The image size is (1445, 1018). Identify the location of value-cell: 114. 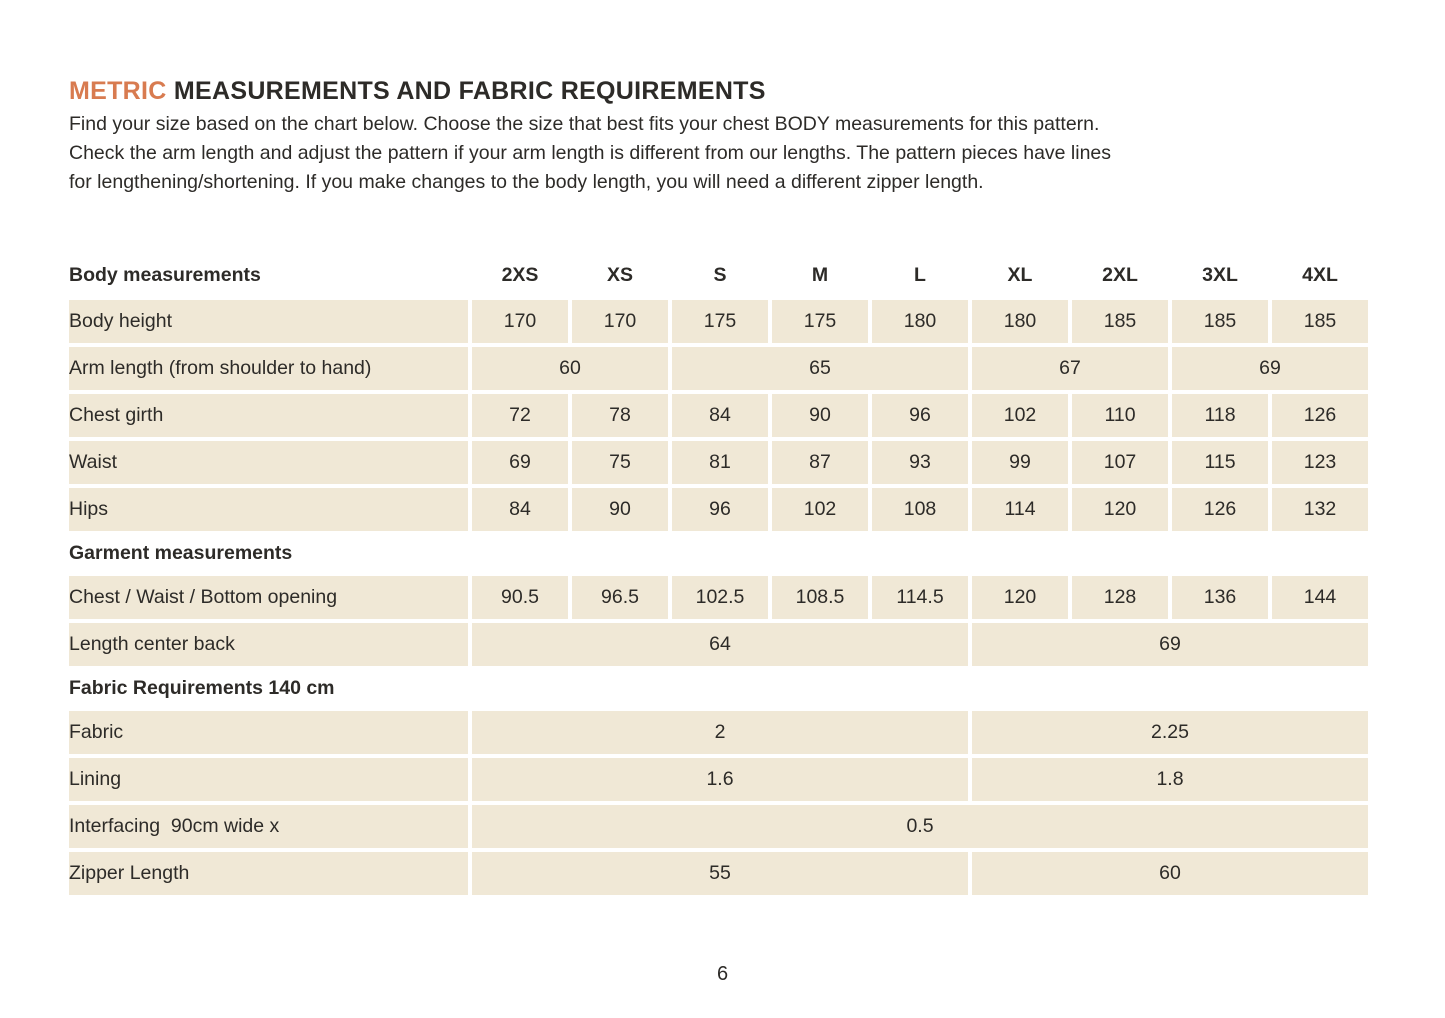
(1020, 509).